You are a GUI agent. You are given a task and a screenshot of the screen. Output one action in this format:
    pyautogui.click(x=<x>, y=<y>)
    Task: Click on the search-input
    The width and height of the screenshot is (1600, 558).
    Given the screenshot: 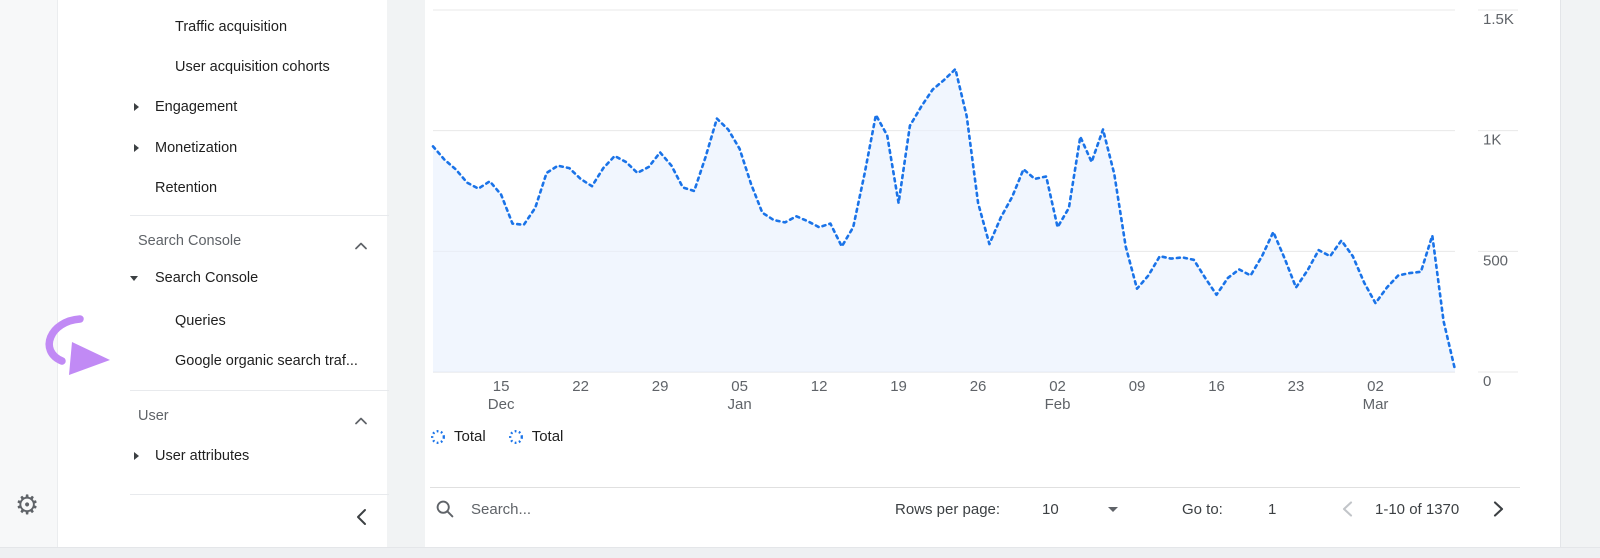 What is the action you would take?
    pyautogui.click(x=601, y=509)
    